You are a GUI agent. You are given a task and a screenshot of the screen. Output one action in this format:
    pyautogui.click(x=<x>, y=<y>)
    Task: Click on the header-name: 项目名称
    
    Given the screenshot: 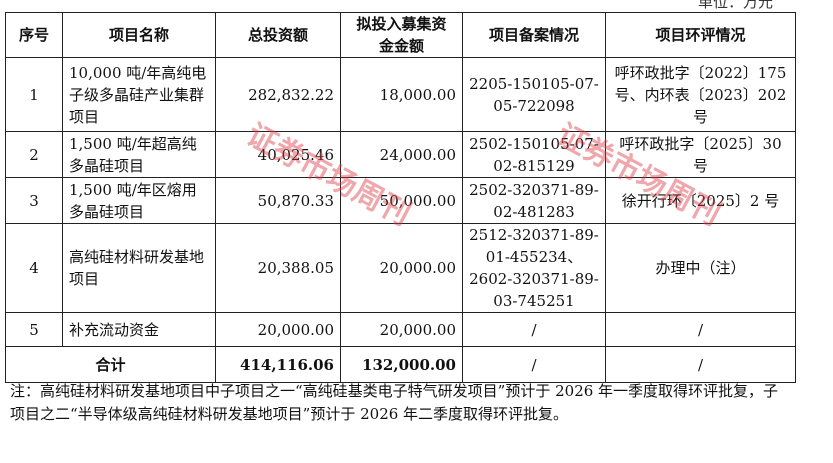 What is the action you would take?
    pyautogui.click(x=139, y=35)
    